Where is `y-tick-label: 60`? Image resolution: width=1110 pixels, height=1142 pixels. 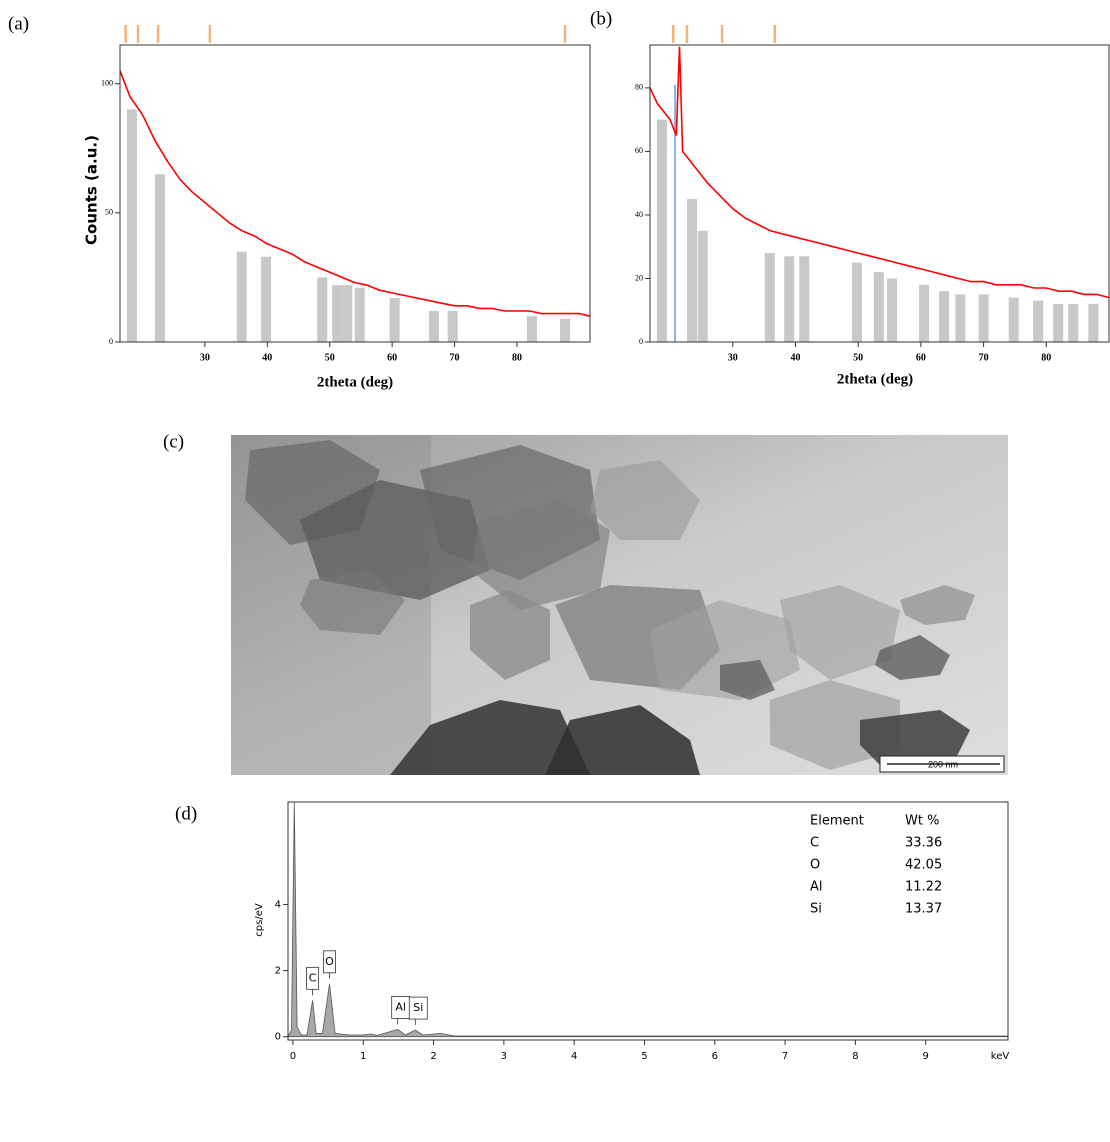 y-tick-label: 60 is located at coordinates (639, 150).